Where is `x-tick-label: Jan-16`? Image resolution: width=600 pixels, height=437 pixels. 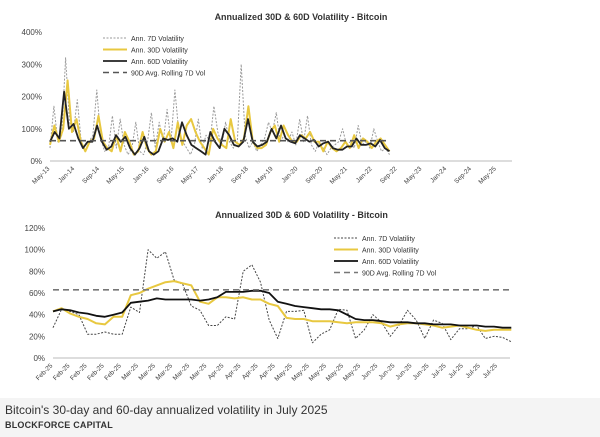
x-tick-label: Jan-16 is located at coordinates (141, 174).